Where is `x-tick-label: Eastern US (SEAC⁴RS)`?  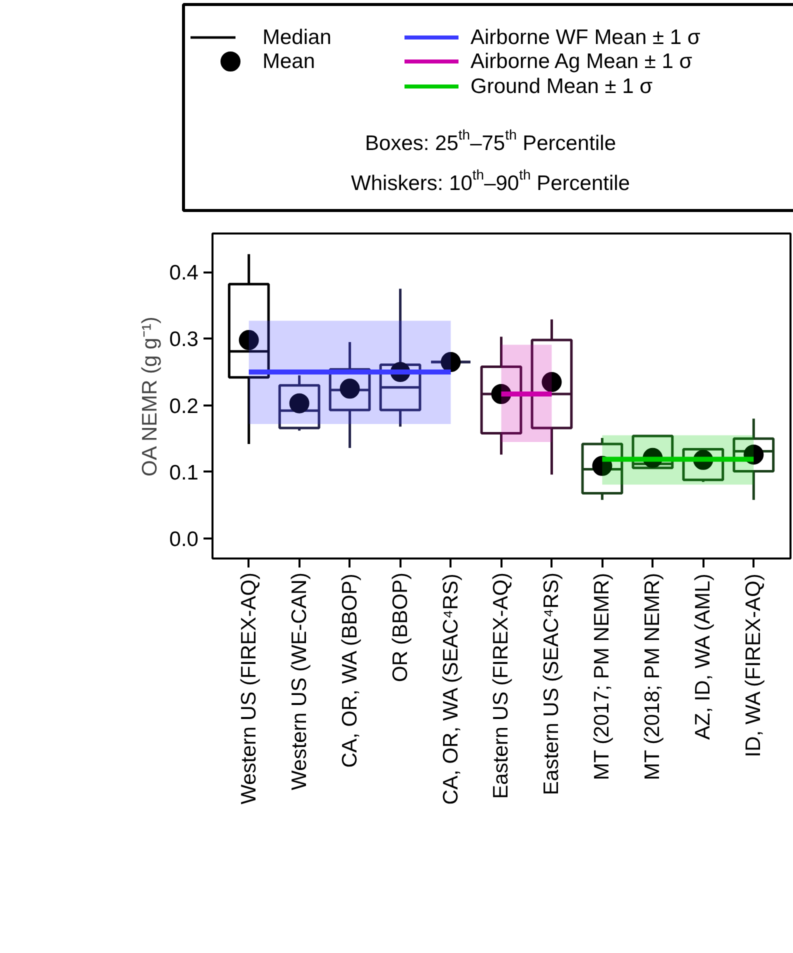
x-tick-label: Eastern US (SEAC⁴RS) is located at coordinates (552, 684).